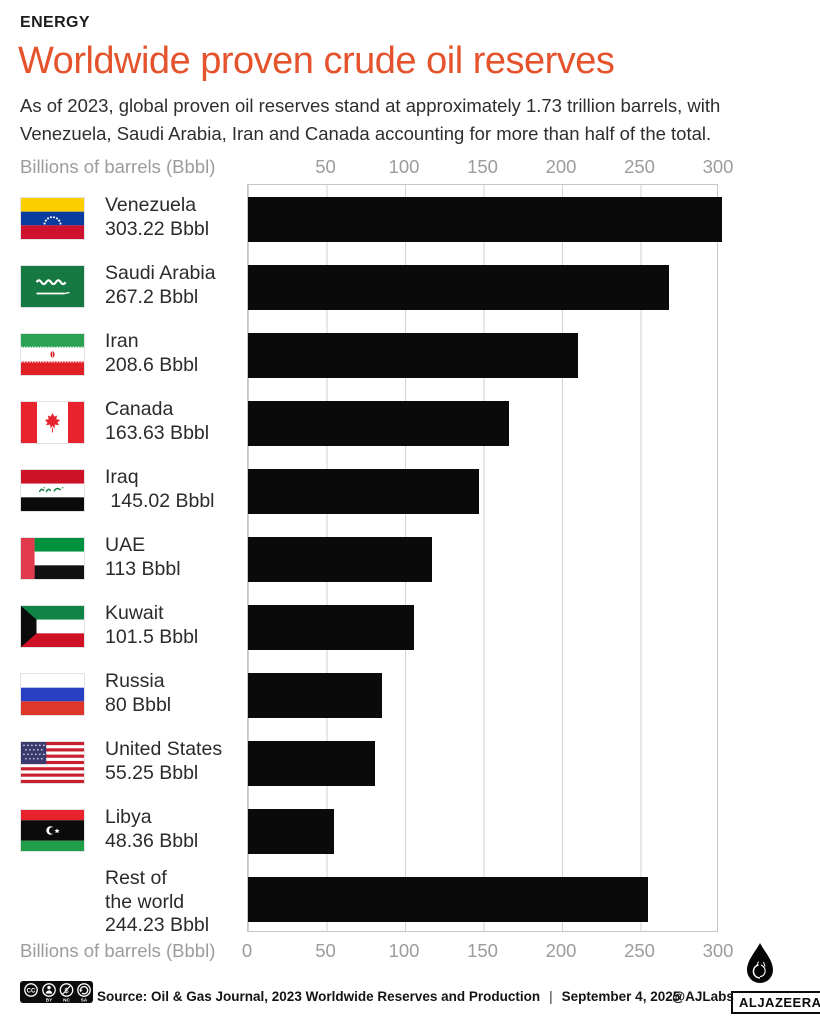 Image resolution: width=820 pixels, height=1024 pixels. What do you see at coordinates (136, 878) in the screenshot?
I see `country-name: Rest of` at bounding box center [136, 878].